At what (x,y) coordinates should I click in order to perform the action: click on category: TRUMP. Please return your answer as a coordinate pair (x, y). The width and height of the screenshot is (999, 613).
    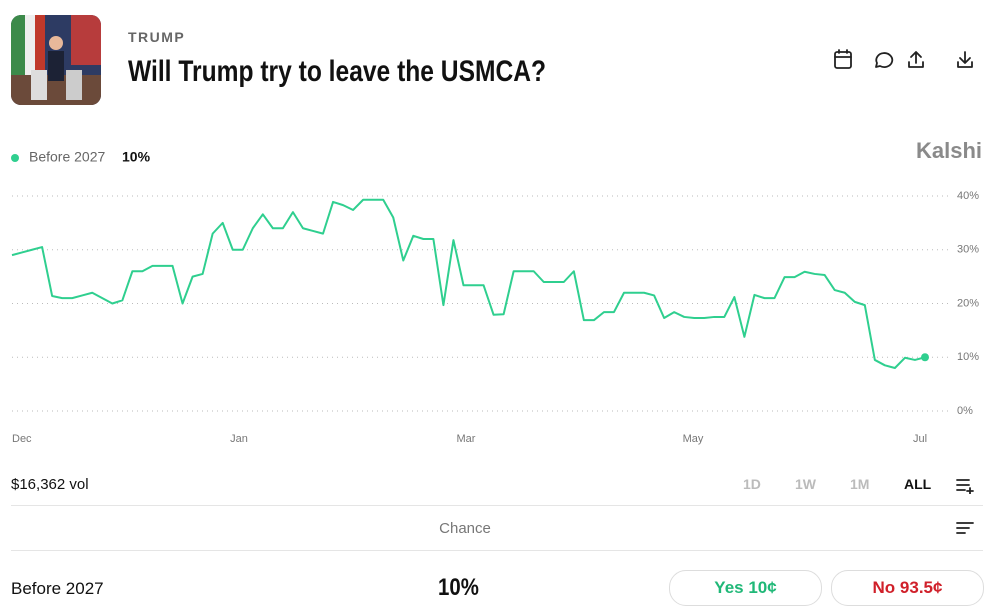
    Looking at the image, I should click on (157, 37).